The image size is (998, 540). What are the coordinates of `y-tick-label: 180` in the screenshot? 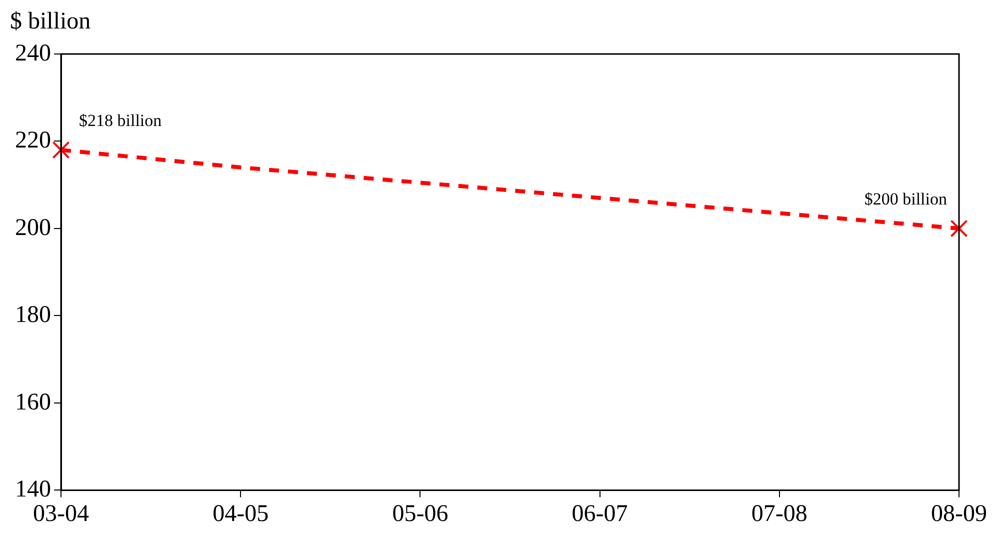 It's located at (33, 315).